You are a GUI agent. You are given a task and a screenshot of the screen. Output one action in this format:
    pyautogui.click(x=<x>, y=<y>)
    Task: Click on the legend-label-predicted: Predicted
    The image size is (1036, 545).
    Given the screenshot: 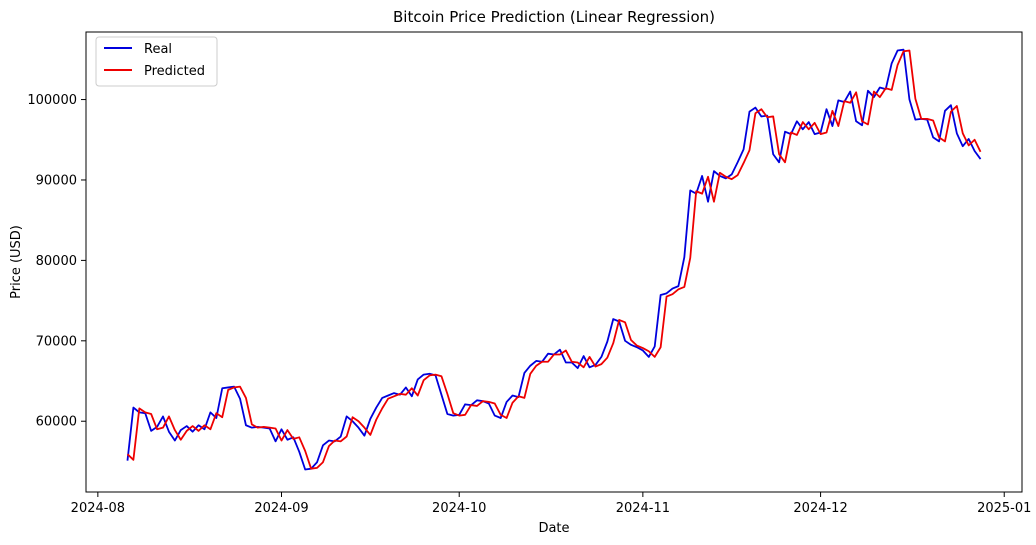 What is the action you would take?
    pyautogui.click(x=174, y=71)
    